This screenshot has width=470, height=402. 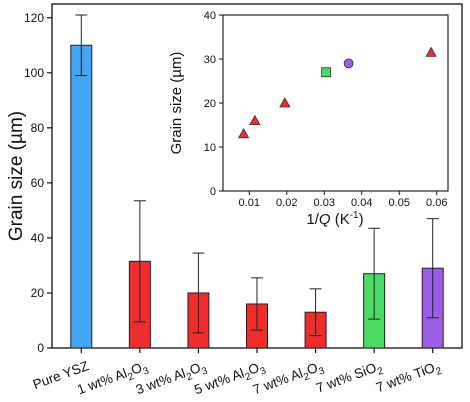 What do you see at coordinates (361, 203) in the screenshot?
I see `inset-x-tick-label: 0.04` at bounding box center [361, 203].